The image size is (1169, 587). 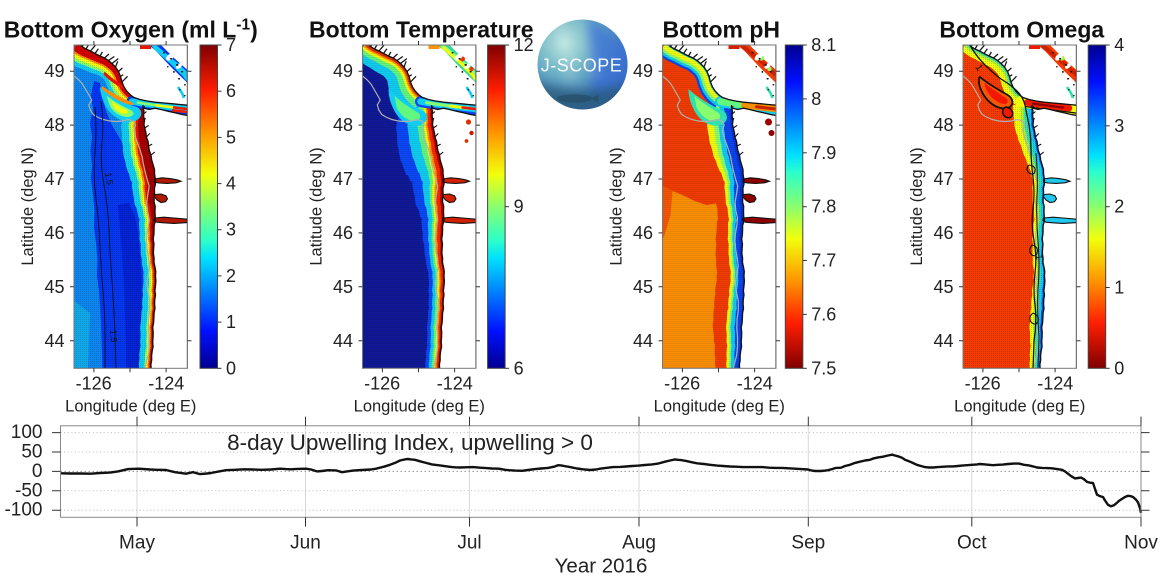 What do you see at coordinates (31, 452) in the screenshot?
I see `svg-text: 50` at bounding box center [31, 452].